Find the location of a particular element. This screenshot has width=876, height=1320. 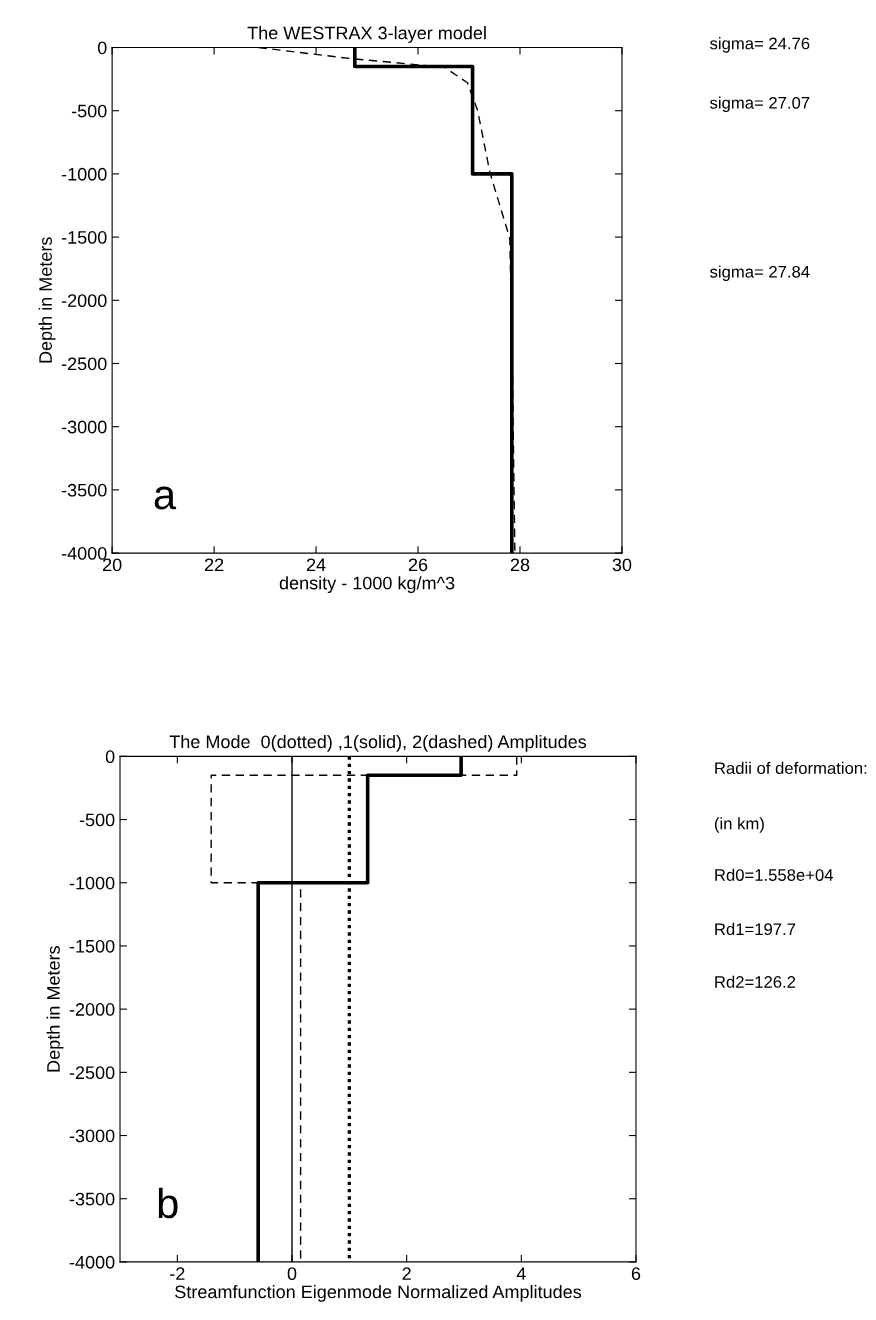

text: Rd0=1.558e+04 is located at coordinates (774, 874).